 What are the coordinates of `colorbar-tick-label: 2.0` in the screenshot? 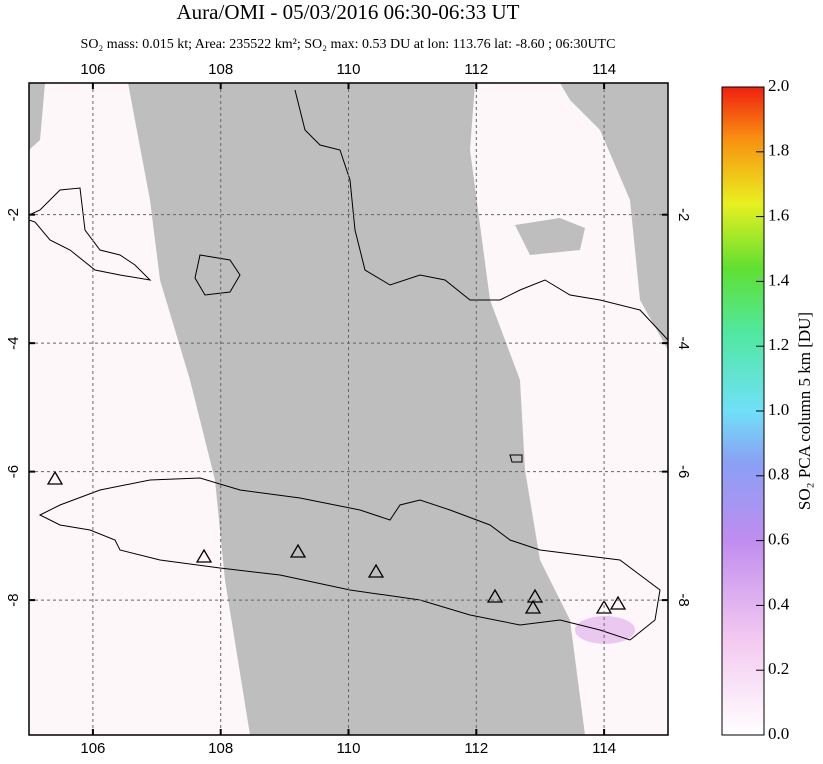 It's located at (778, 85).